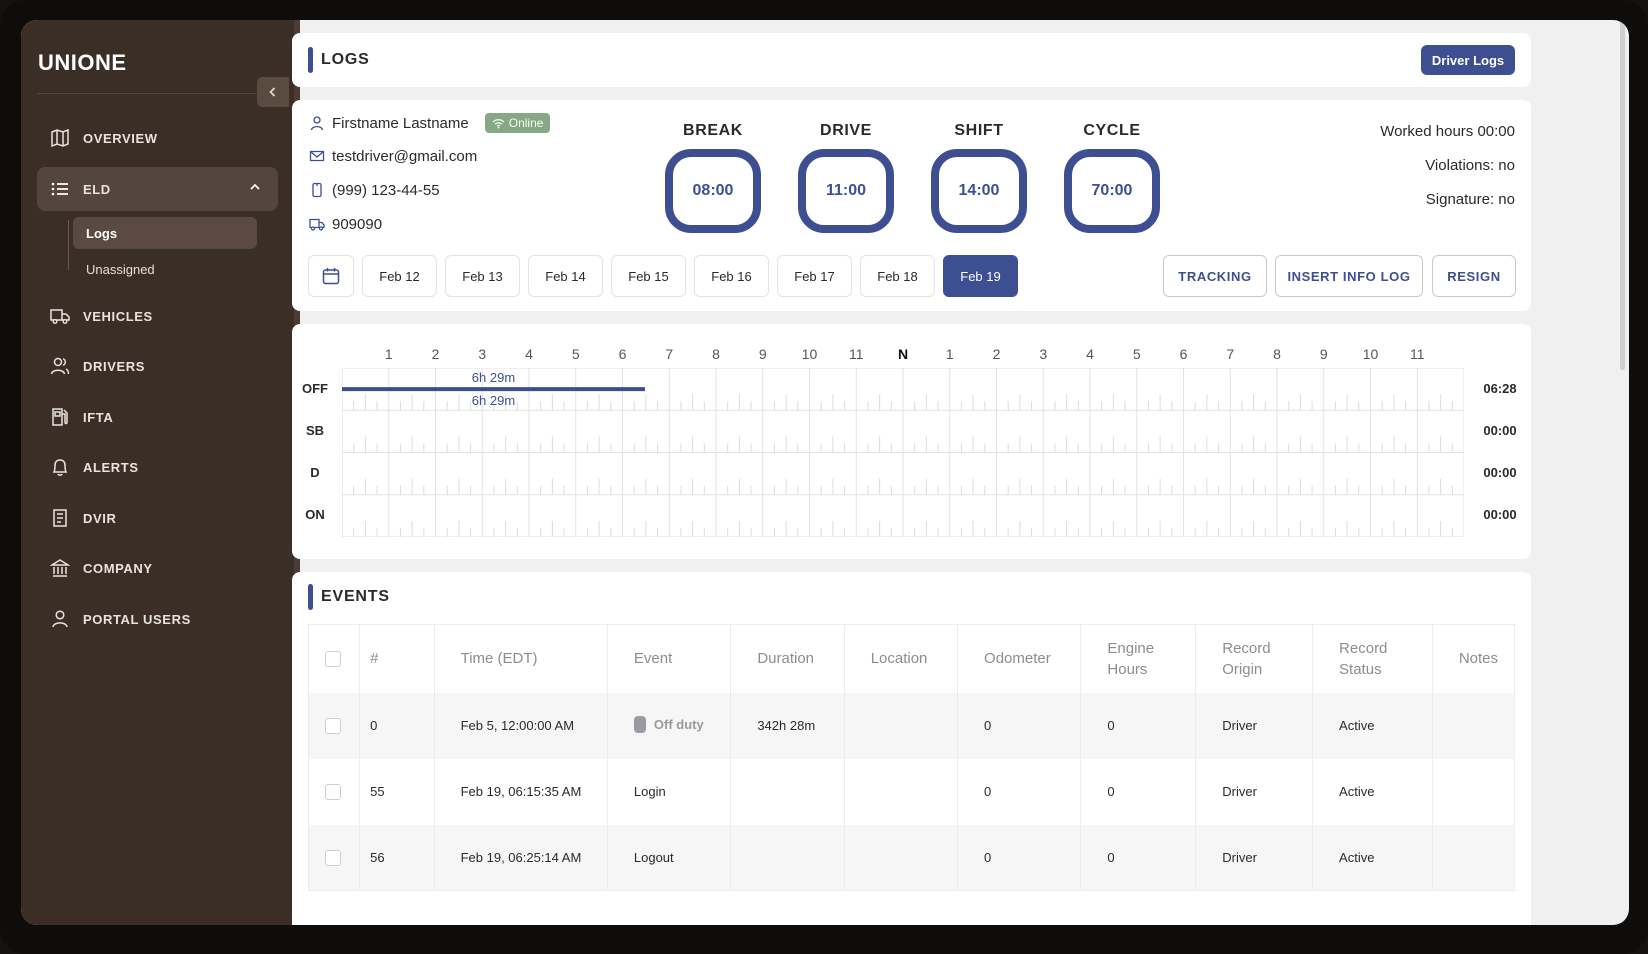 This screenshot has height=954, width=1648. What do you see at coordinates (120, 269) in the screenshot?
I see `sidebar-subitem-unassigned: Unassigned` at bounding box center [120, 269].